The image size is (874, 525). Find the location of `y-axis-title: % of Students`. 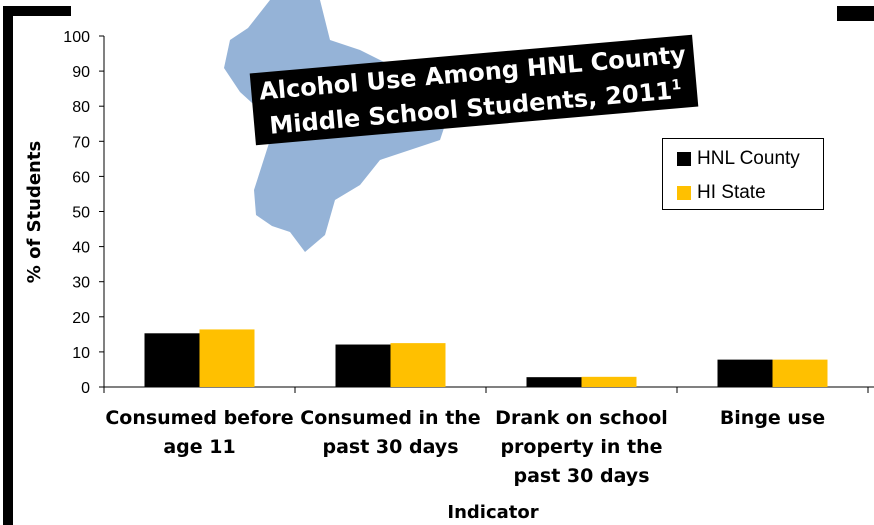

y-axis-title: % of Students is located at coordinates (34, 212).